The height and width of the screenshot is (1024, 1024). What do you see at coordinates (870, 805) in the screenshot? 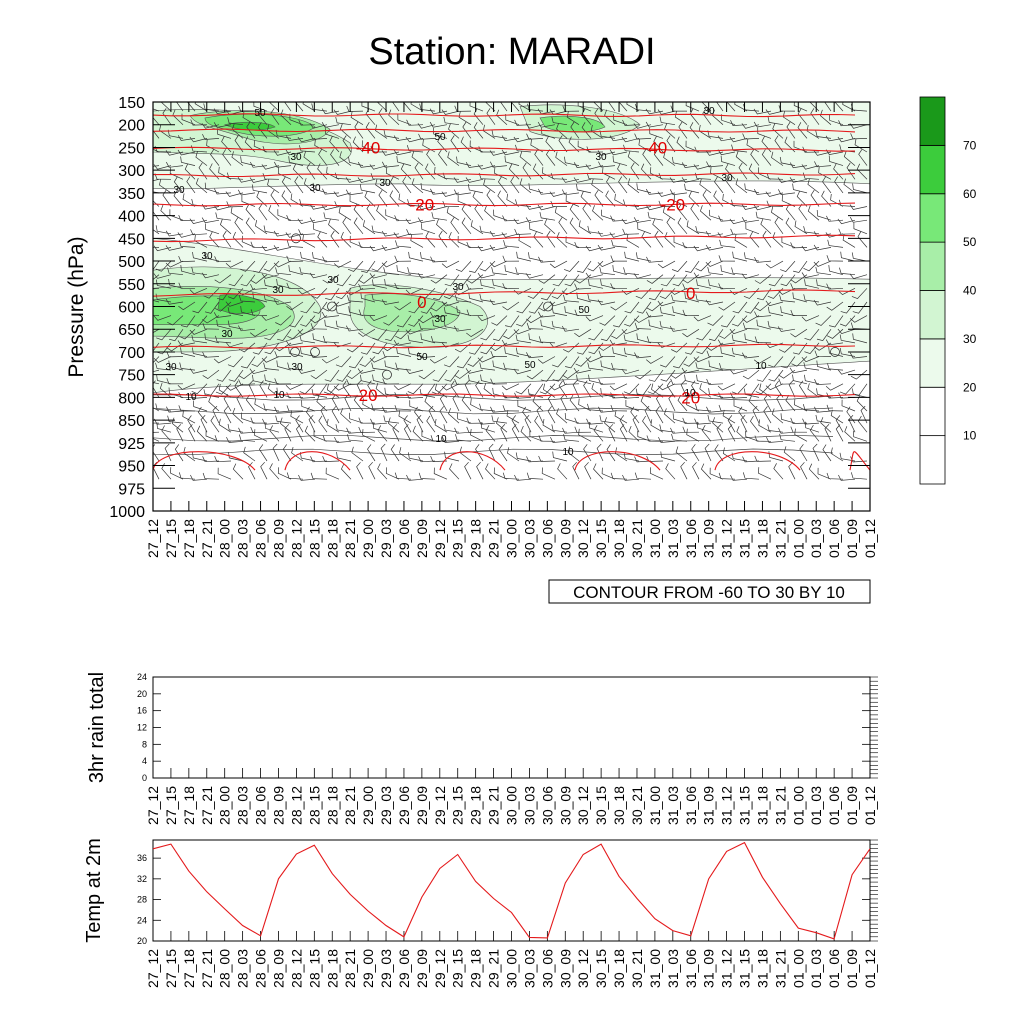
I see `x-tick-label: 01_12` at bounding box center [870, 805].